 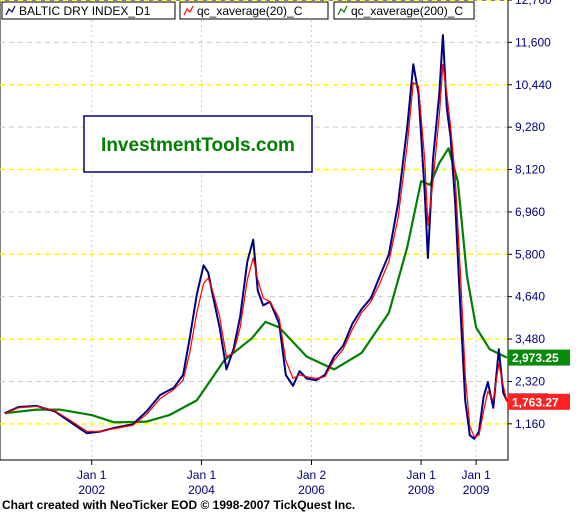 What do you see at coordinates (421, 489) in the screenshot?
I see `x-tick-label: 2008` at bounding box center [421, 489].